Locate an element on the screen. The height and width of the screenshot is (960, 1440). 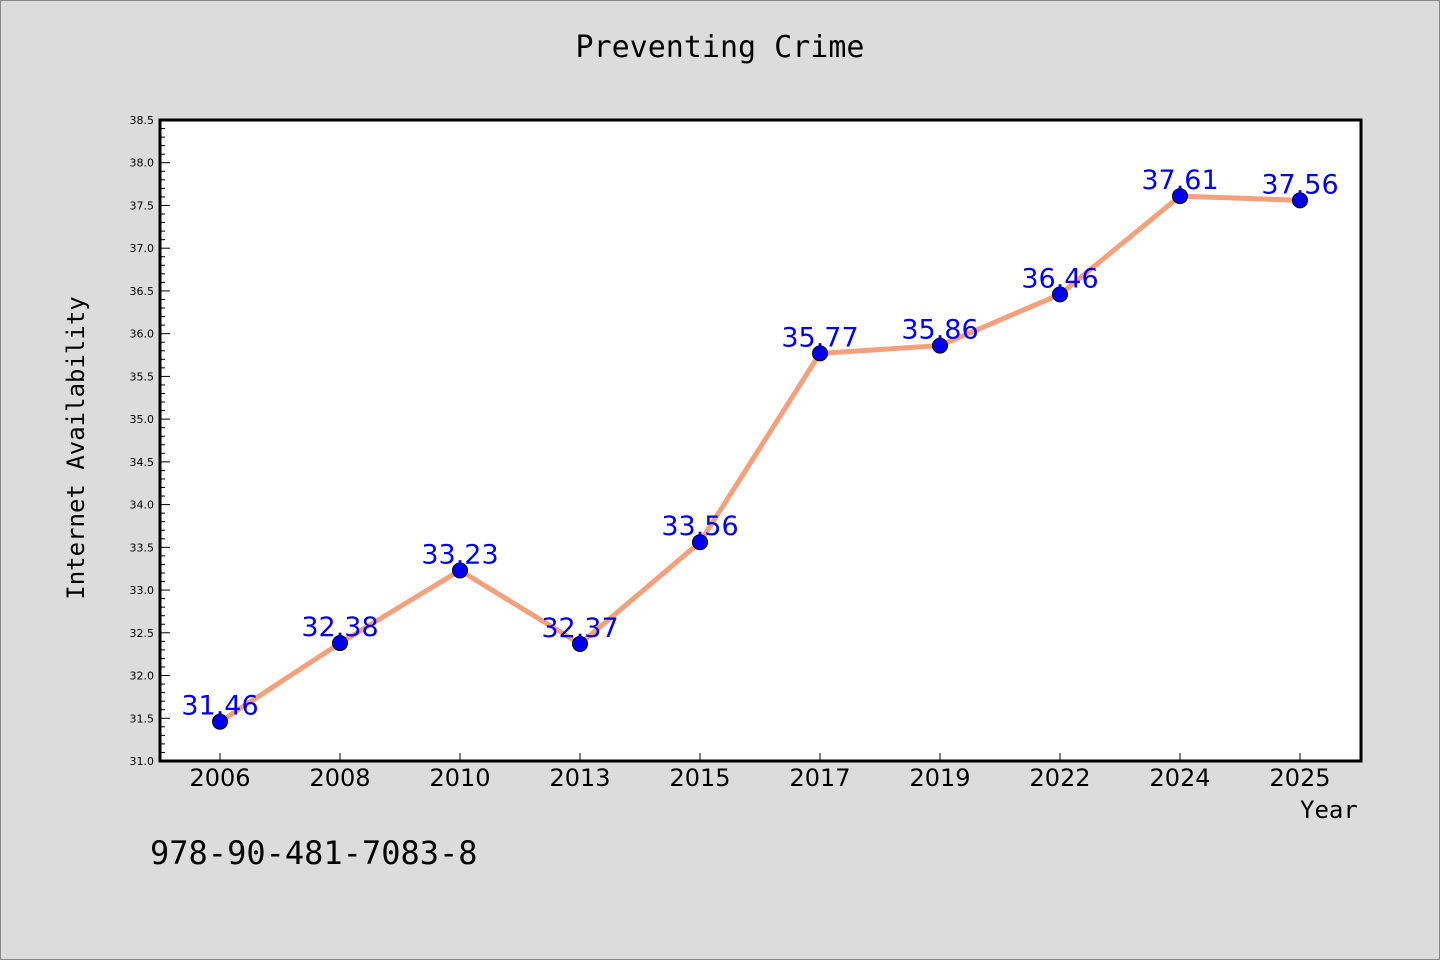
y-tick-label: 34.5 is located at coordinates (142, 462).